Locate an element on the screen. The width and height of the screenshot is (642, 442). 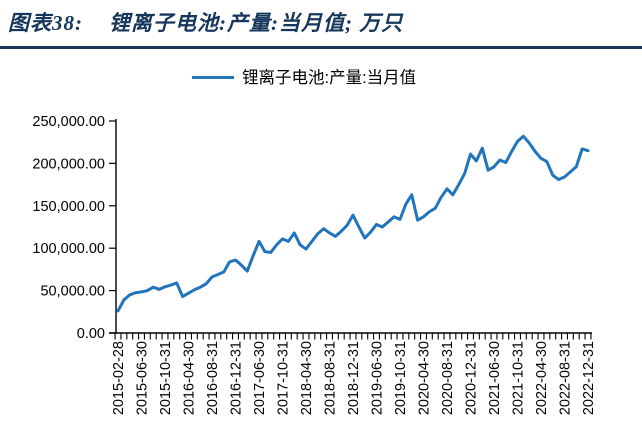
y-axis-label: 150,000.00 is located at coordinates (68, 207).